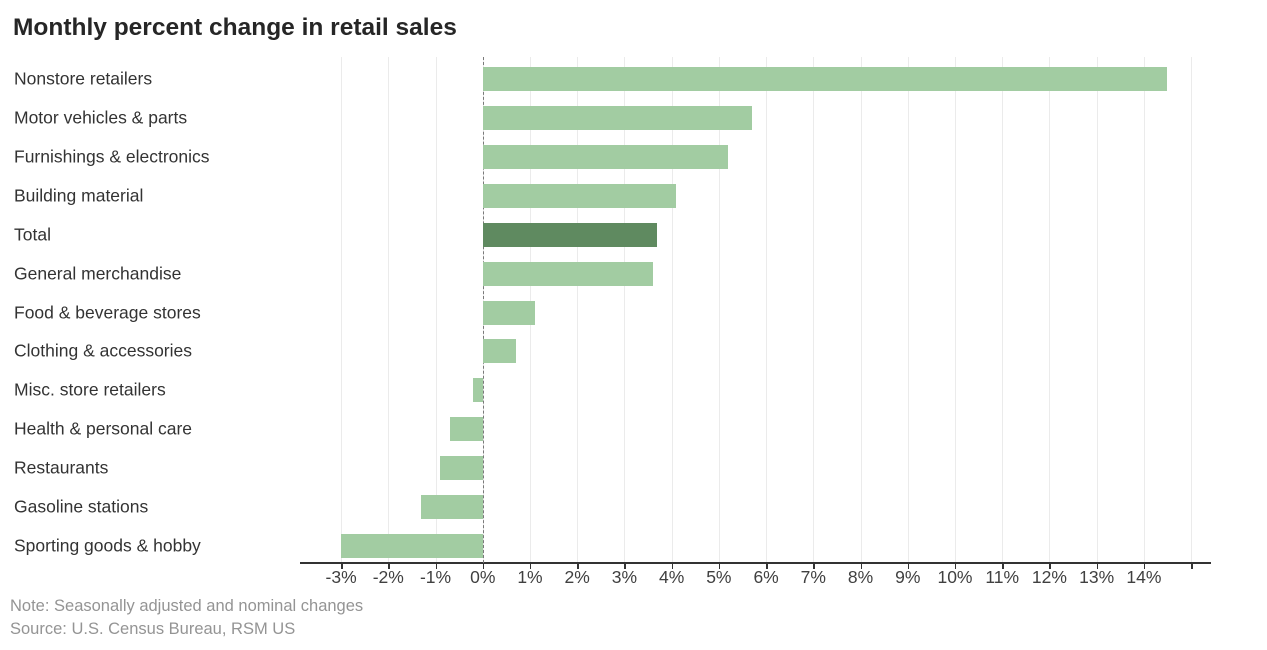 This screenshot has width=1267, height=650. What do you see at coordinates (81, 506) in the screenshot?
I see `category-label: Gasoline stations` at bounding box center [81, 506].